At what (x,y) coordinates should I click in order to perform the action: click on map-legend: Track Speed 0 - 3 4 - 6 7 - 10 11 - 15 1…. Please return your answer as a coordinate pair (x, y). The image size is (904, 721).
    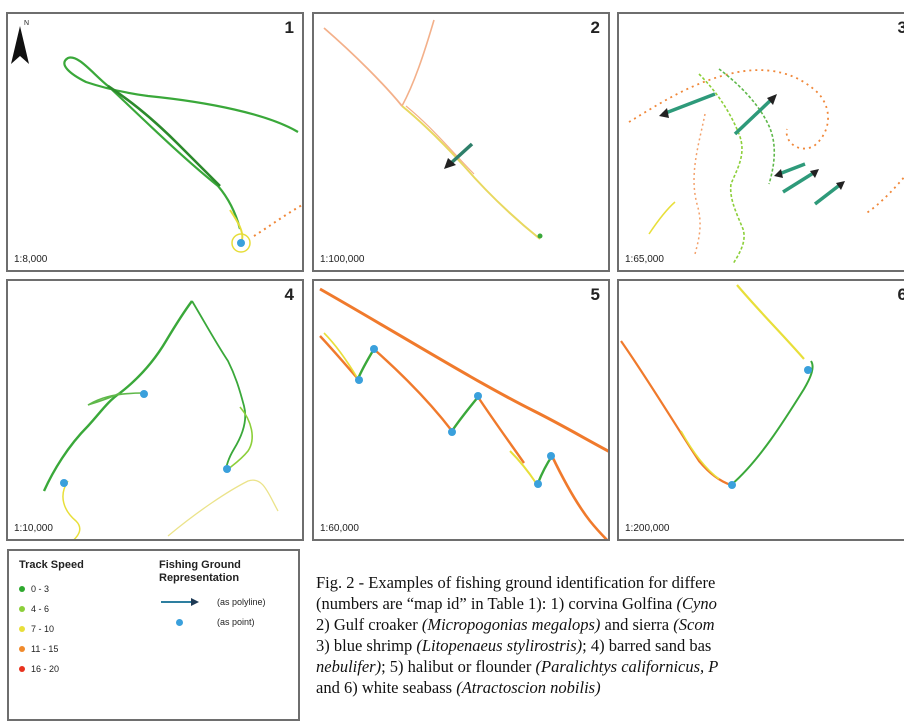
    Looking at the image, I should click on (153, 635).